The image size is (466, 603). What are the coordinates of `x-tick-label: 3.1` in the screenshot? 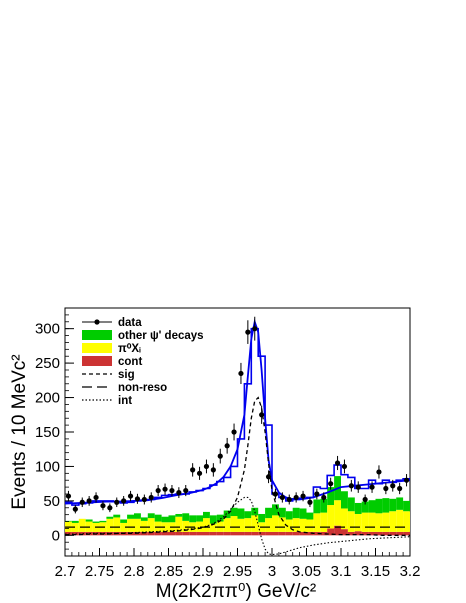 It's located at (341, 571).